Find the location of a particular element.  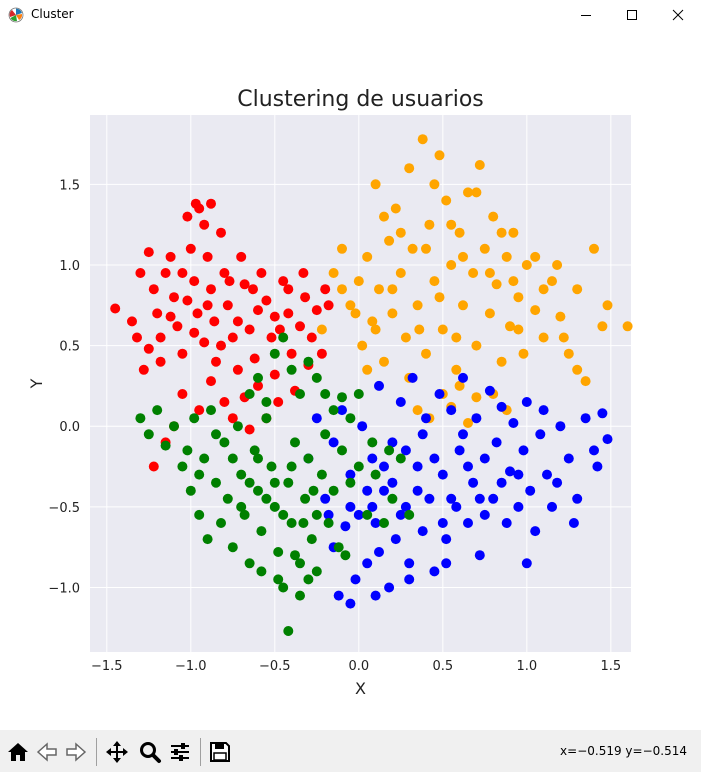

x-tick-label: −1.0 is located at coordinates (191, 666).